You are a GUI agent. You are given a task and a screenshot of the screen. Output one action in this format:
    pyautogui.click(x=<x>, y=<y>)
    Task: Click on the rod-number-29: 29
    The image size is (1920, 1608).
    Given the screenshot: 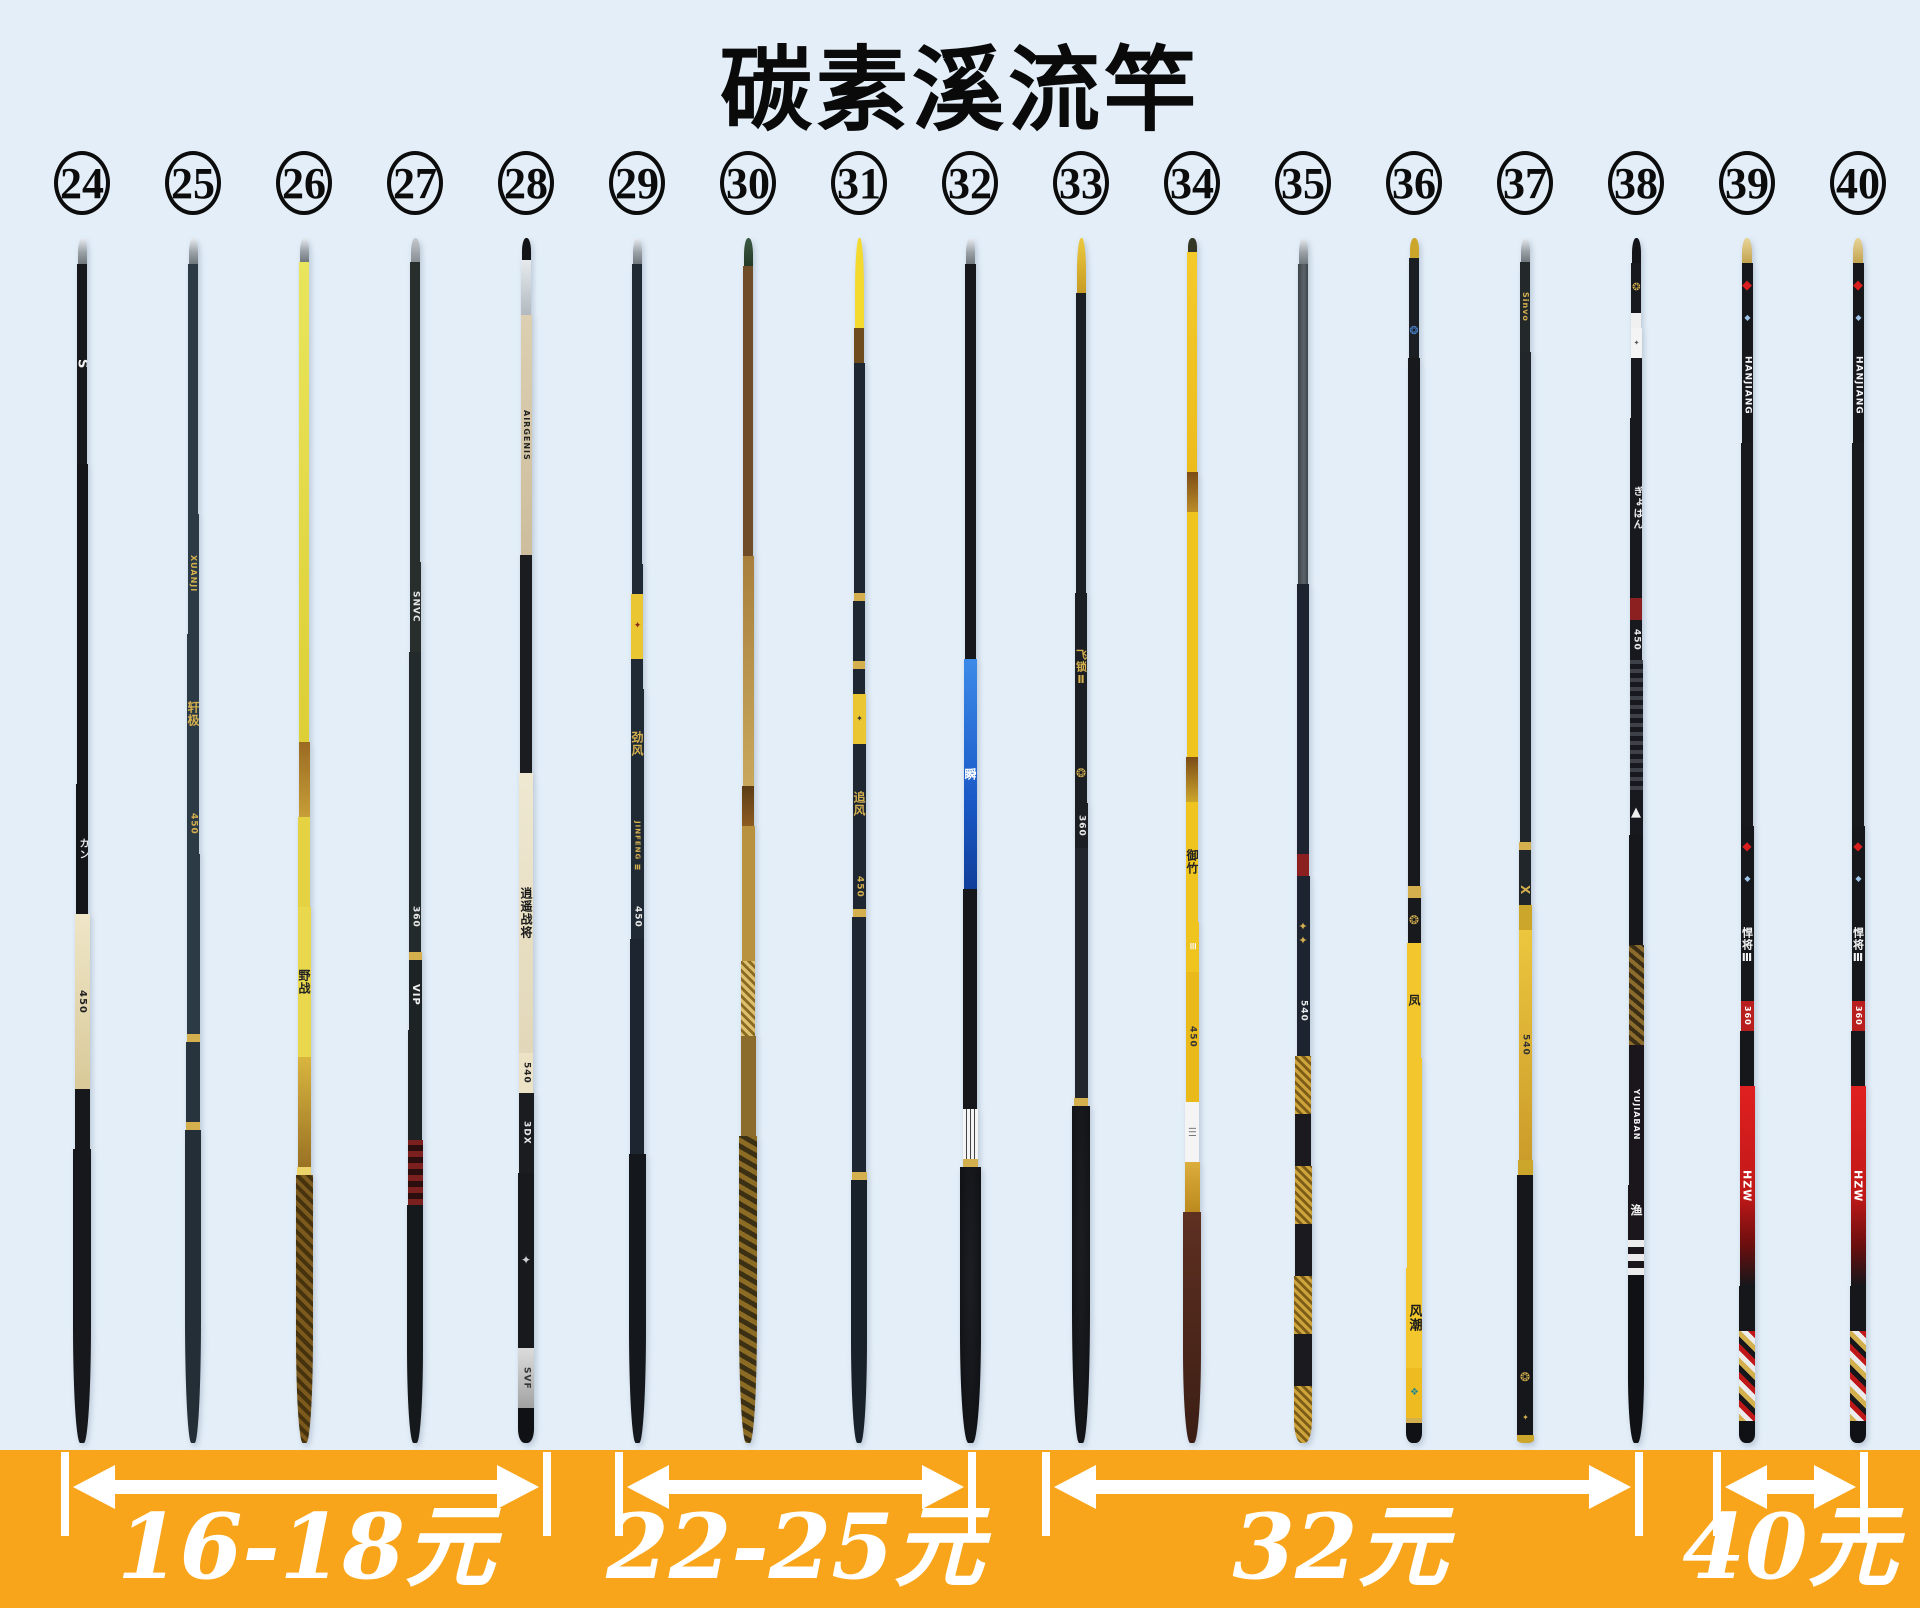 What is the action you would take?
    pyautogui.click(x=637, y=183)
    